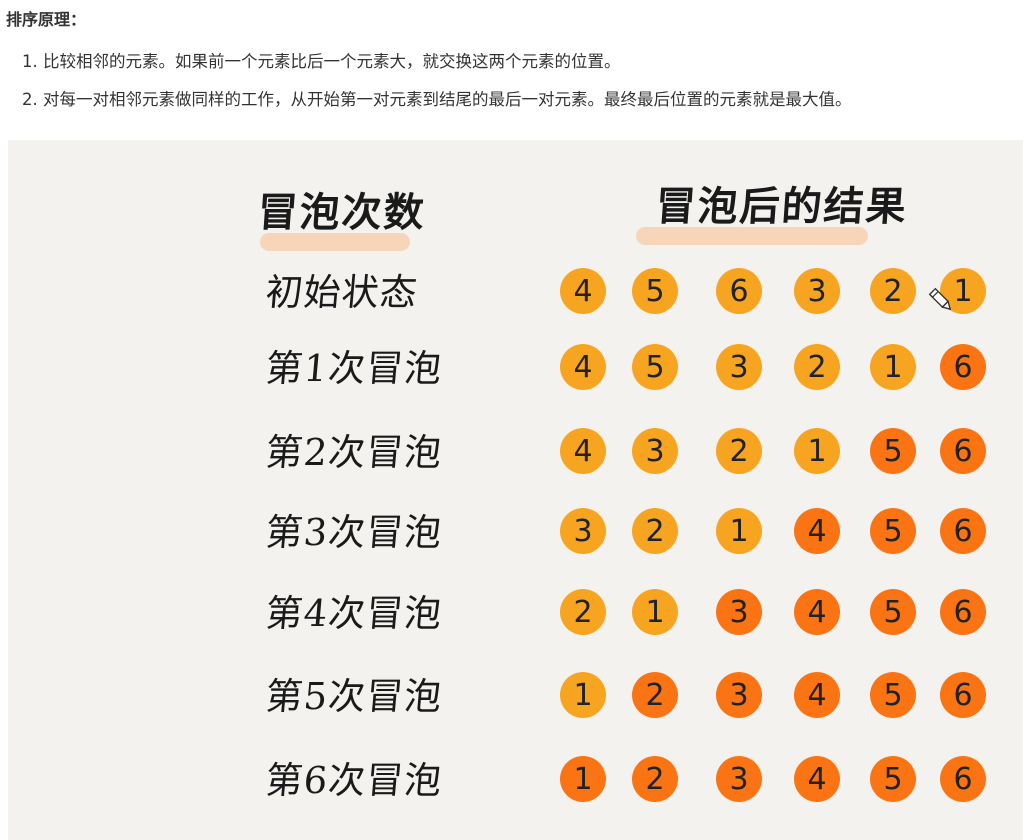 The height and width of the screenshot is (840, 1025). I want to click on result-highlight, so click(752, 236).